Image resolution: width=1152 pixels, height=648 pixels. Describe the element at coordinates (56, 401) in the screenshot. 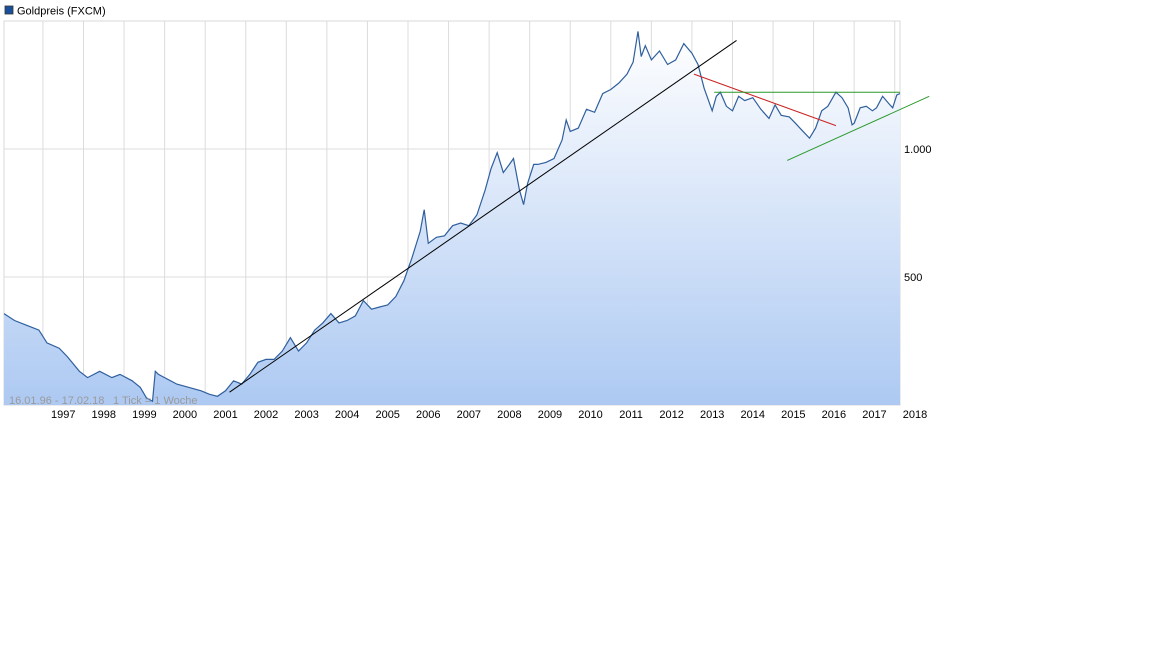

I see `date-range-label: 16.01.96 - 17.02.18` at that location.